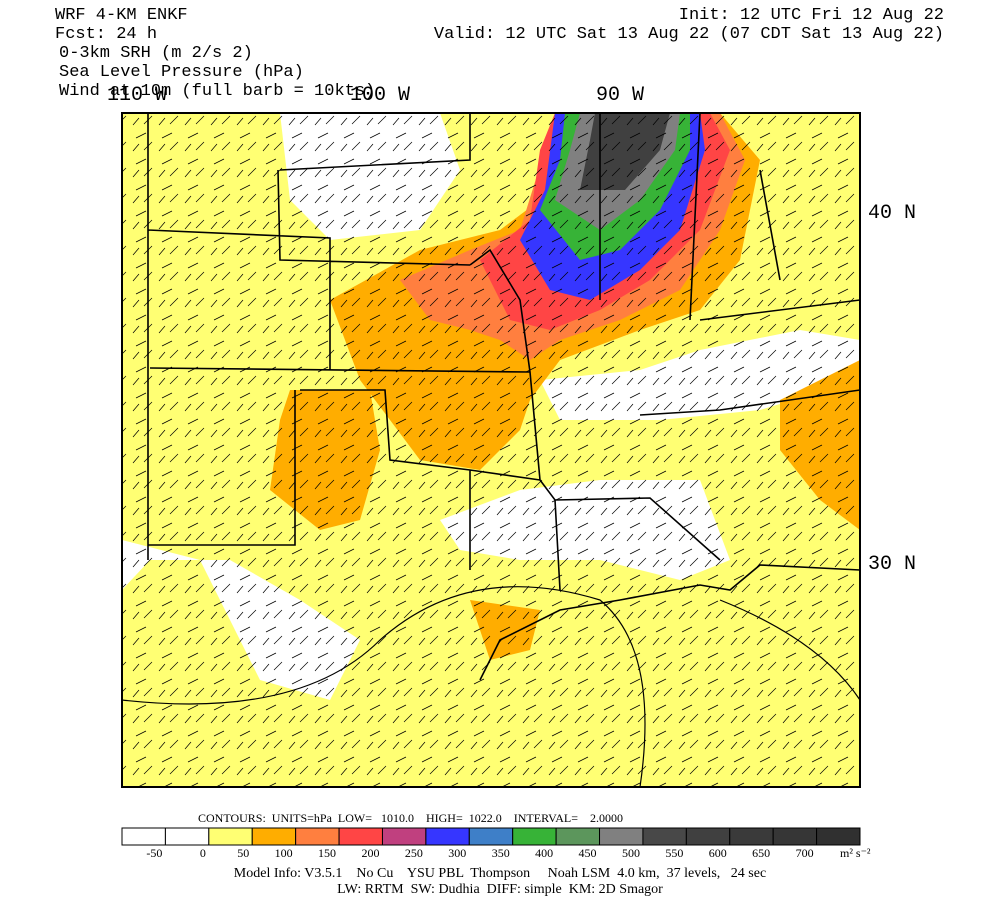 The height and width of the screenshot is (900, 1000). I want to click on colorbar-label: 550, so click(674, 853).